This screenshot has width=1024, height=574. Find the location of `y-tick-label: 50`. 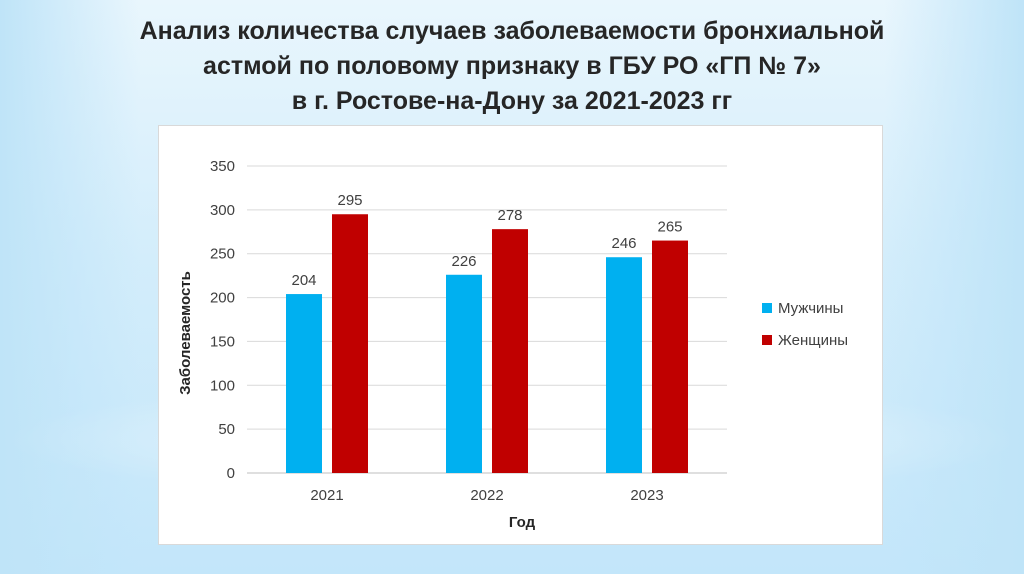

y-tick-label: 50 is located at coordinates (226, 429).